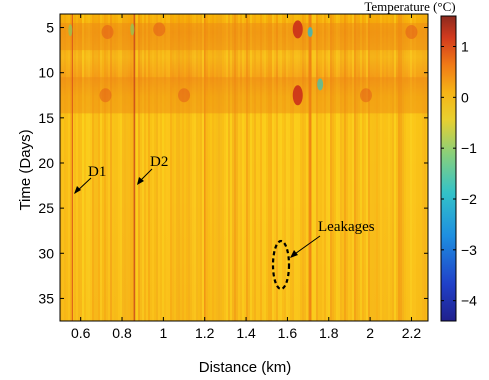  Describe the element at coordinates (46, 118) in the screenshot. I see `y-tick-label: 15` at that location.